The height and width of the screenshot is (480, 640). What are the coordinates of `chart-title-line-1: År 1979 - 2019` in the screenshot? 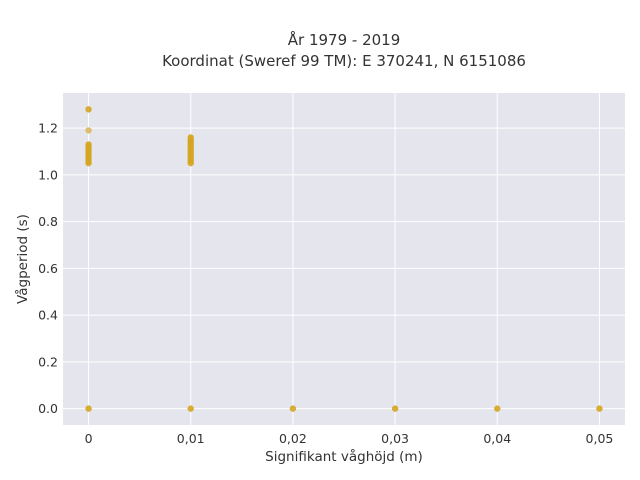 It's located at (344, 39).